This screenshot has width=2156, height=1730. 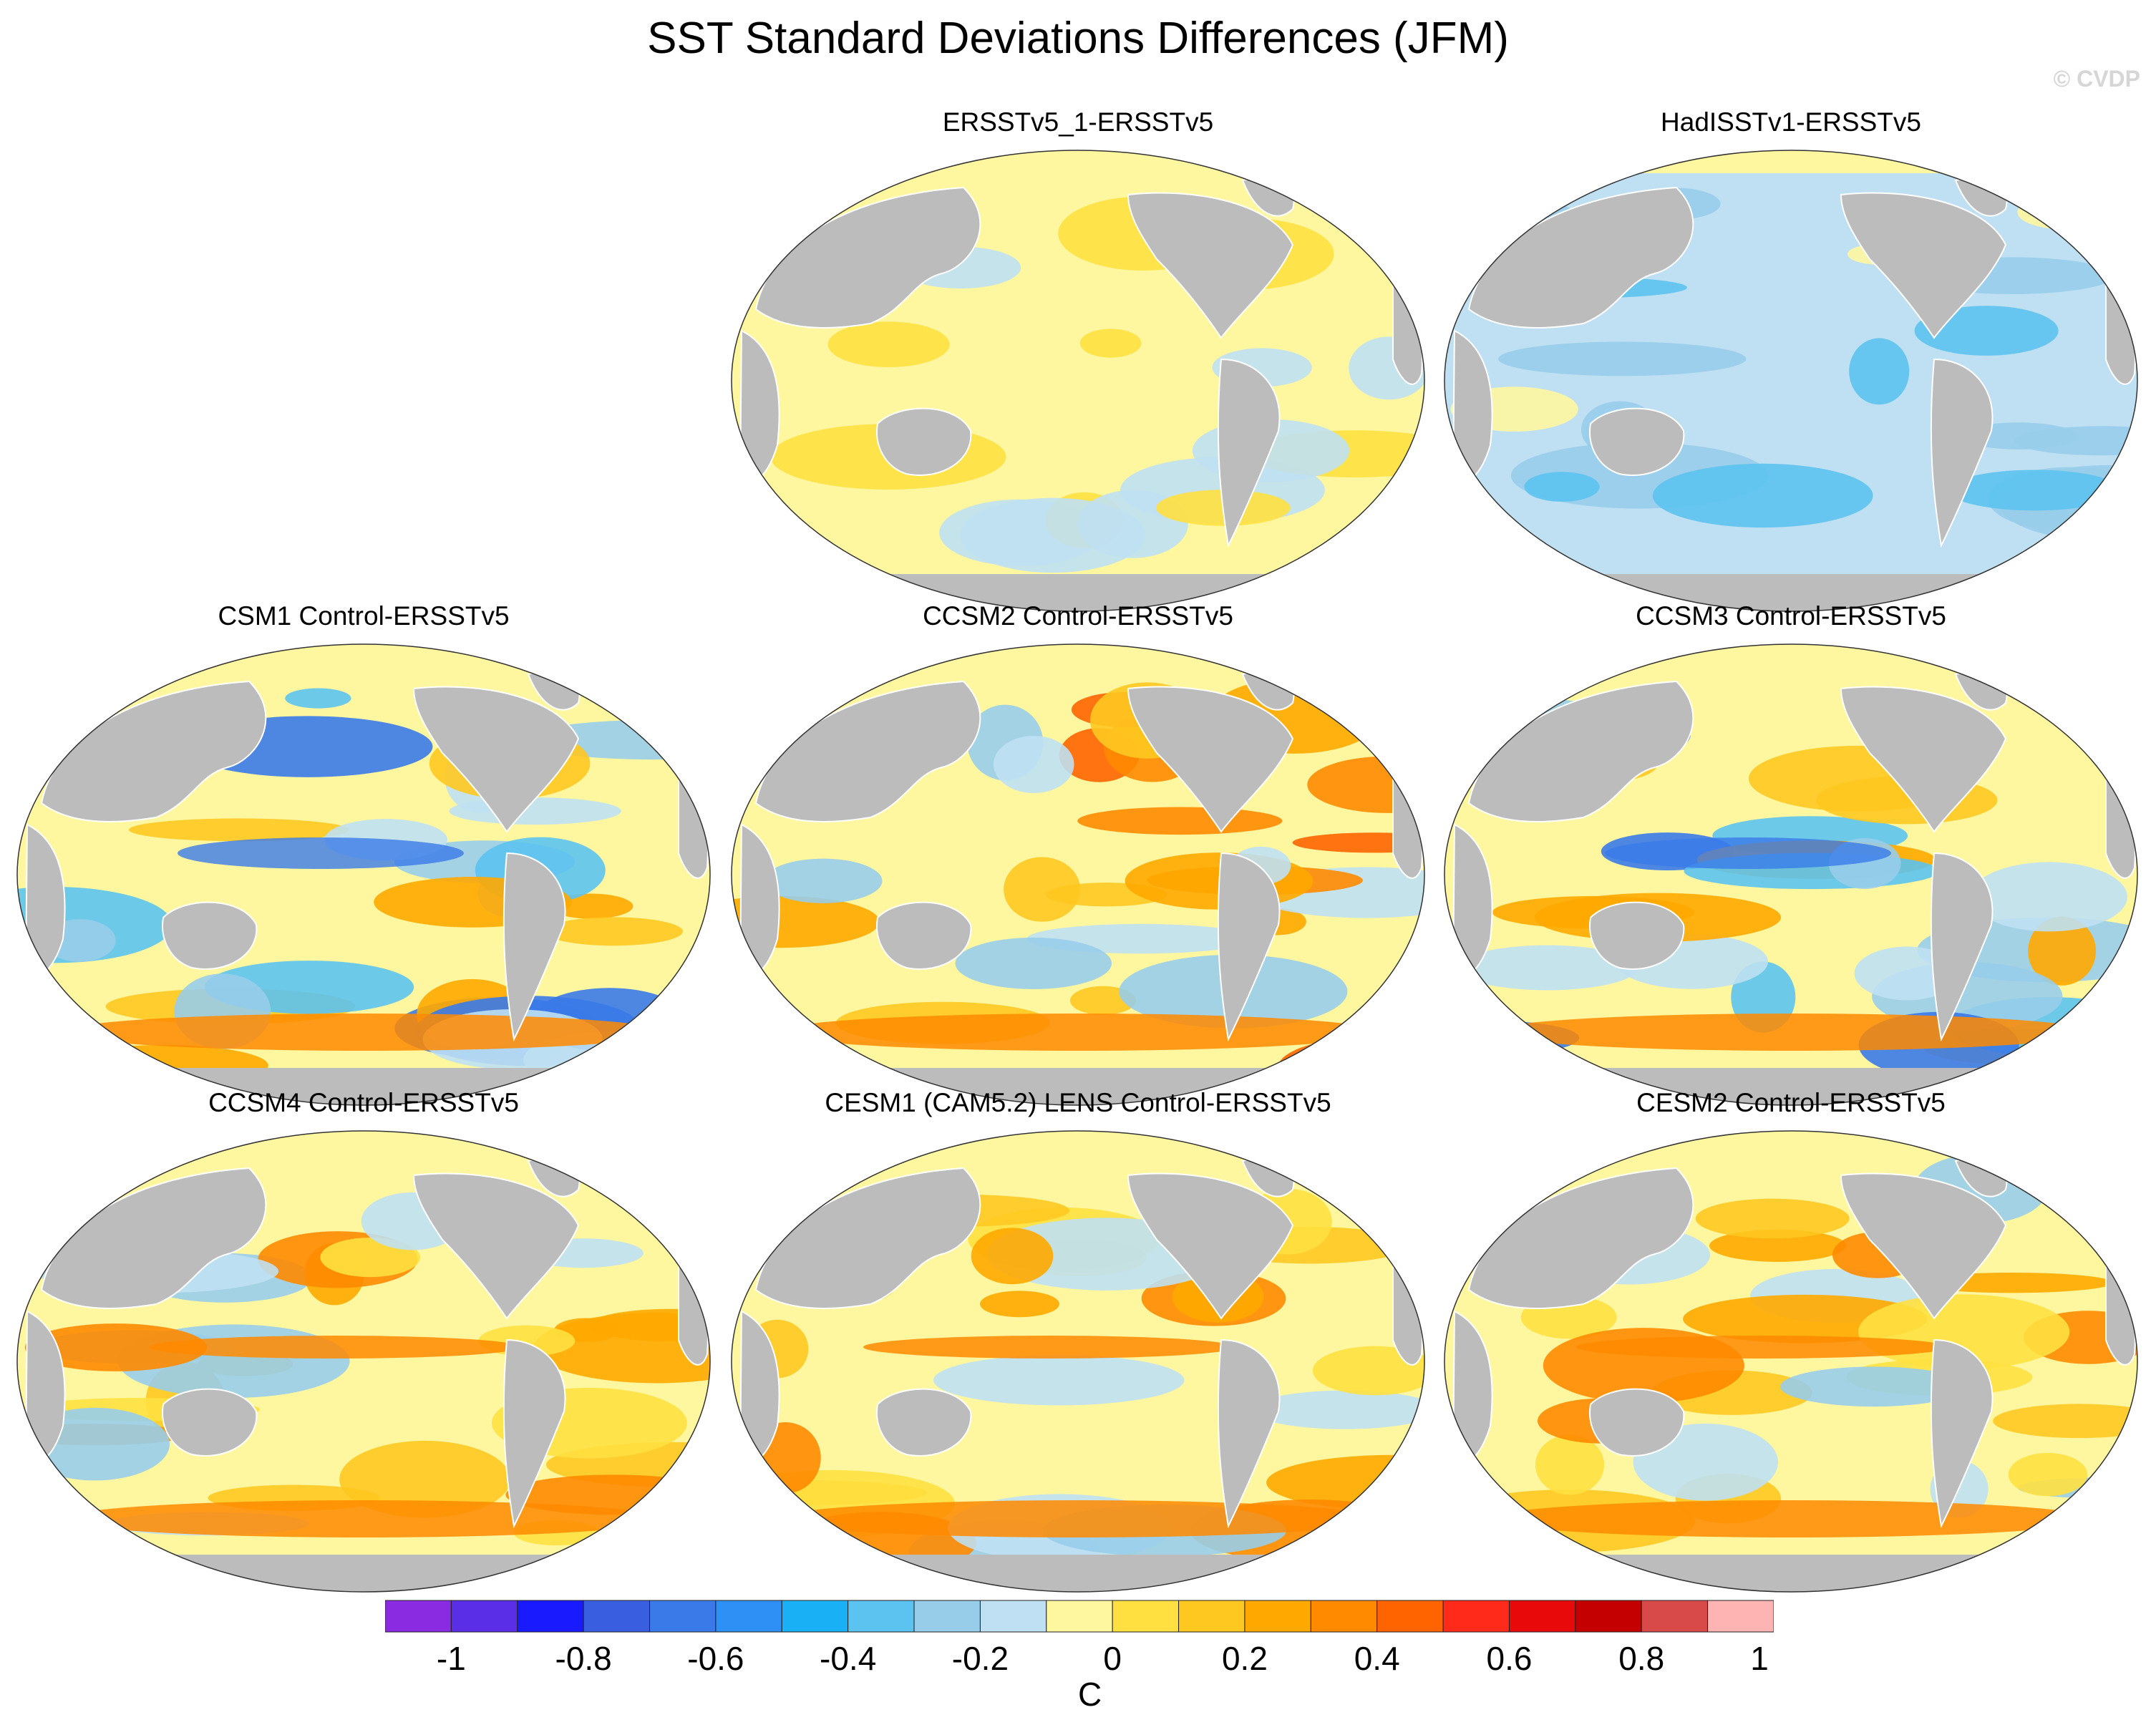 I want to click on watermark: © CVDP, so click(x=2096, y=79).